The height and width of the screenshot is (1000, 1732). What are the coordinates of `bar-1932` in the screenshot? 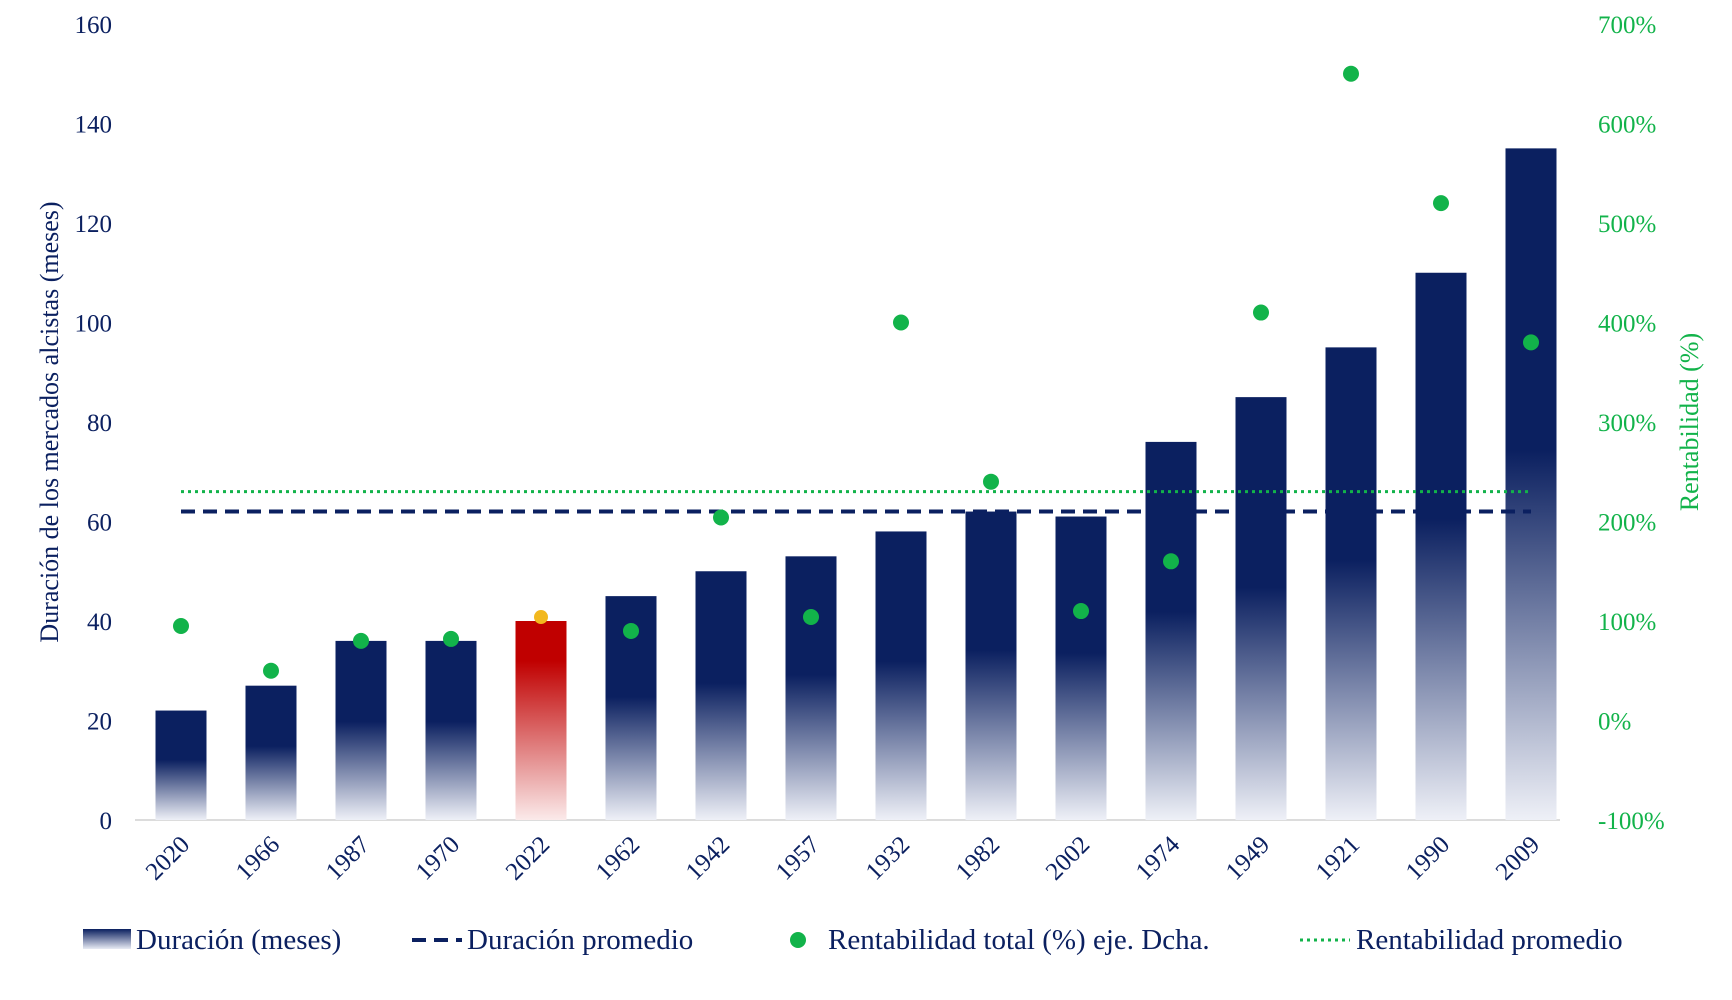 It's located at (901, 675).